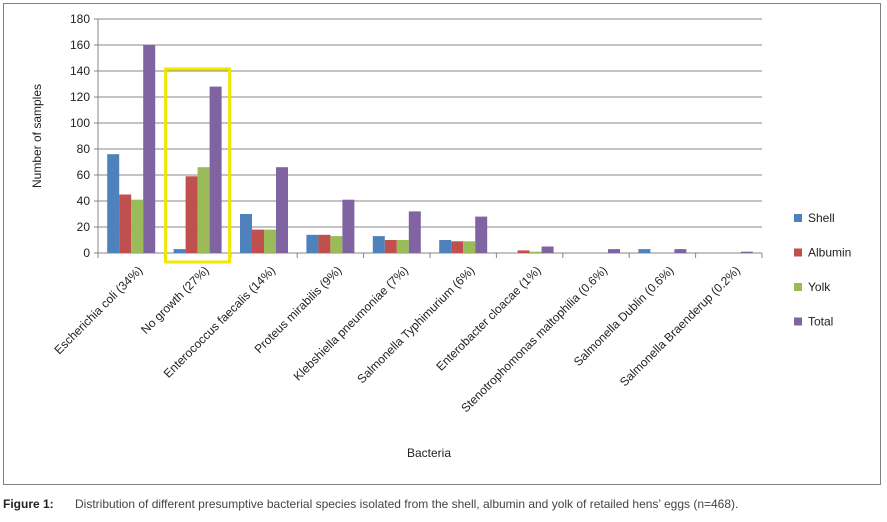 This screenshot has width=887, height=522. What do you see at coordinates (819, 287) in the screenshot?
I see `legend-label-yolk: Yolk` at bounding box center [819, 287].